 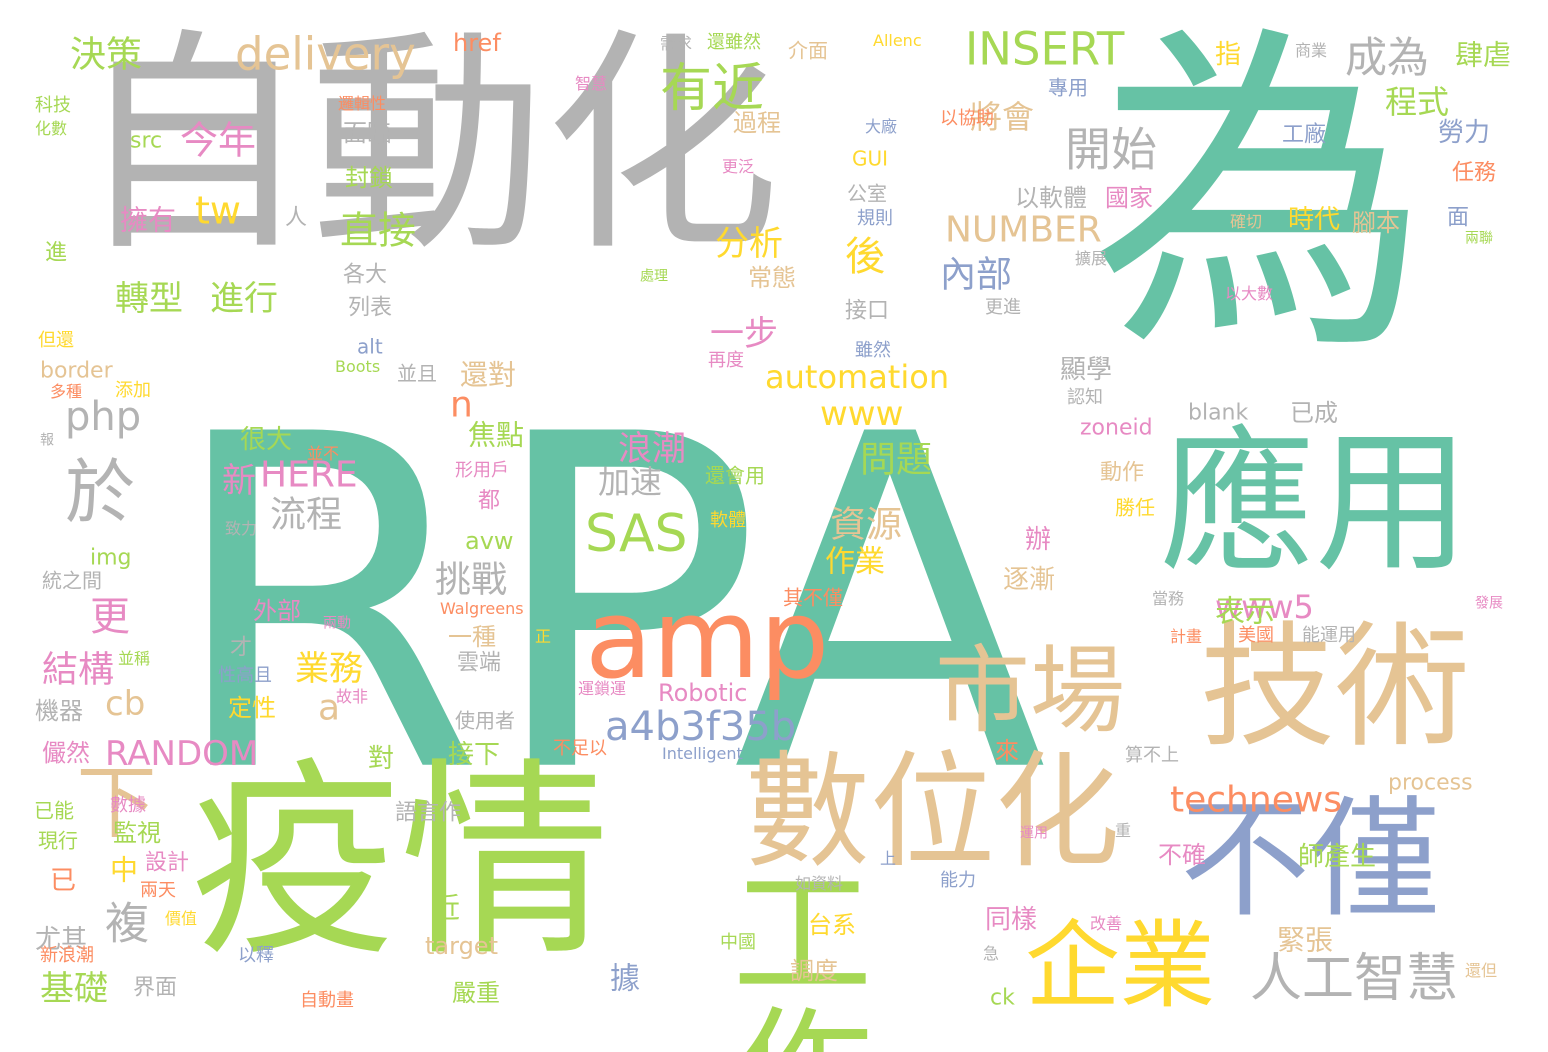 What do you see at coordinates (1489, 603) in the screenshot?
I see `word-cloud-word: 發展` at bounding box center [1489, 603].